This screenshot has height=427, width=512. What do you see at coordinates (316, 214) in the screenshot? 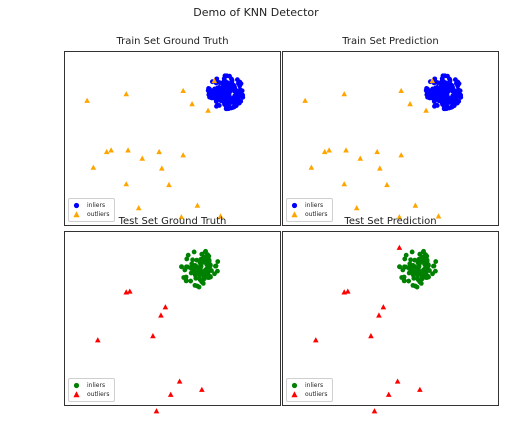
I see `legend-label-outliers: outliers` at bounding box center [316, 214].